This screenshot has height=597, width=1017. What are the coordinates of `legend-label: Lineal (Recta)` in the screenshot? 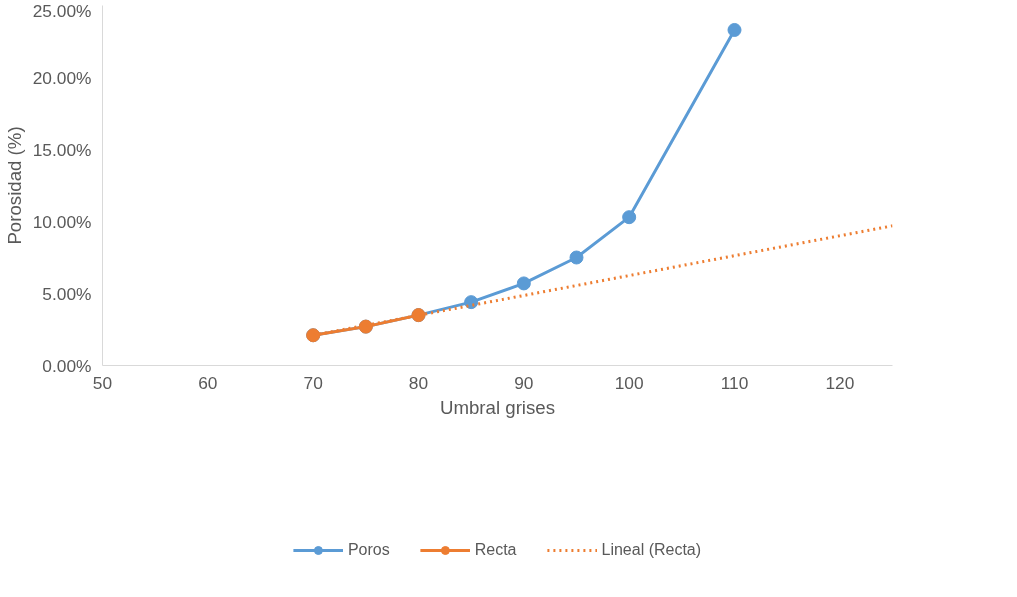 It's located at (651, 550).